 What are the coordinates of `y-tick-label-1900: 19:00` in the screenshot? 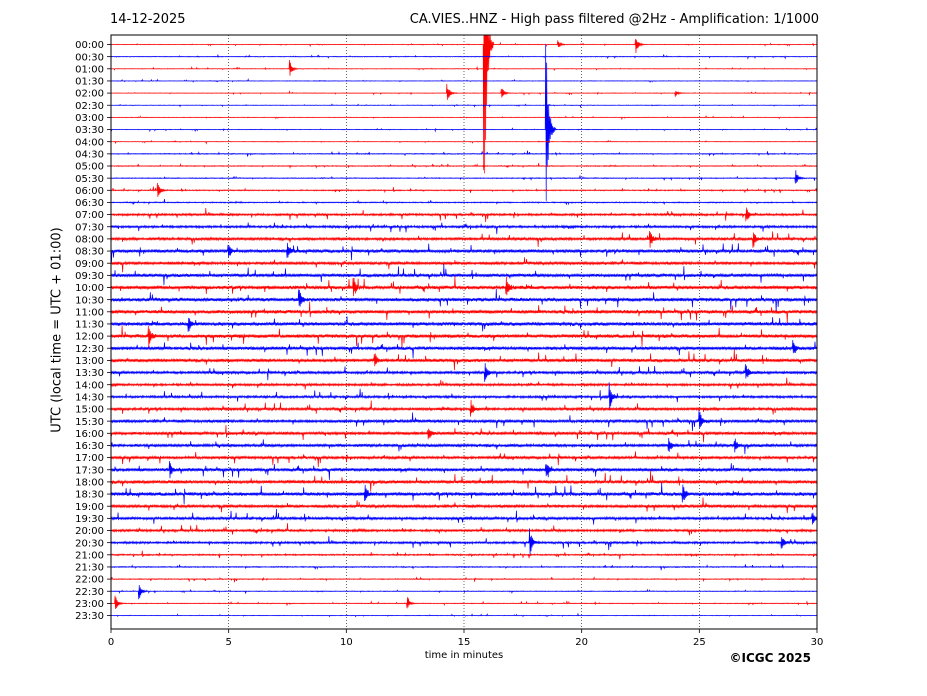 It's located at (89, 507).